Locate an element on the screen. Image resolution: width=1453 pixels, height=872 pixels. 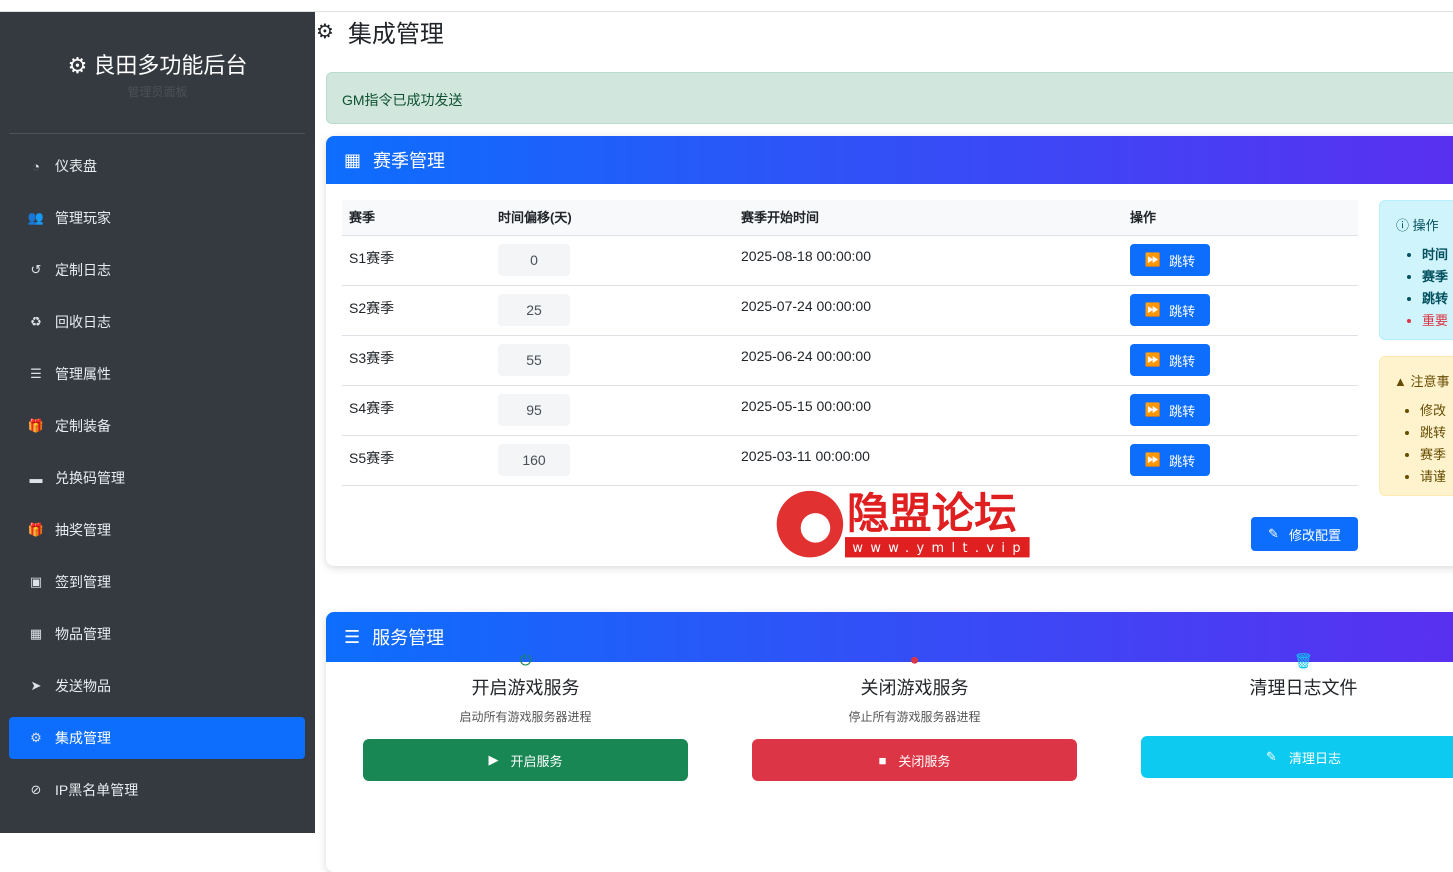
sidebar-item: ↺ 定制日志 is located at coordinates (157, 270).